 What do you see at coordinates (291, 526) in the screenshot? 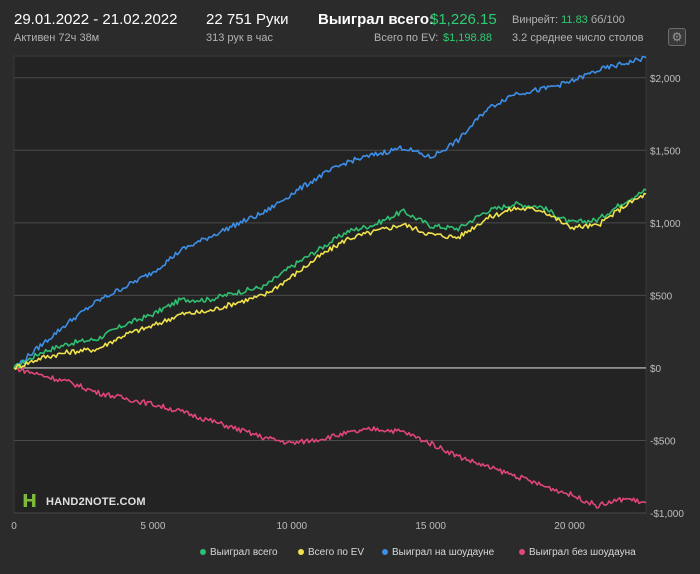
I see `x-tick-label: 10 000` at bounding box center [291, 526].